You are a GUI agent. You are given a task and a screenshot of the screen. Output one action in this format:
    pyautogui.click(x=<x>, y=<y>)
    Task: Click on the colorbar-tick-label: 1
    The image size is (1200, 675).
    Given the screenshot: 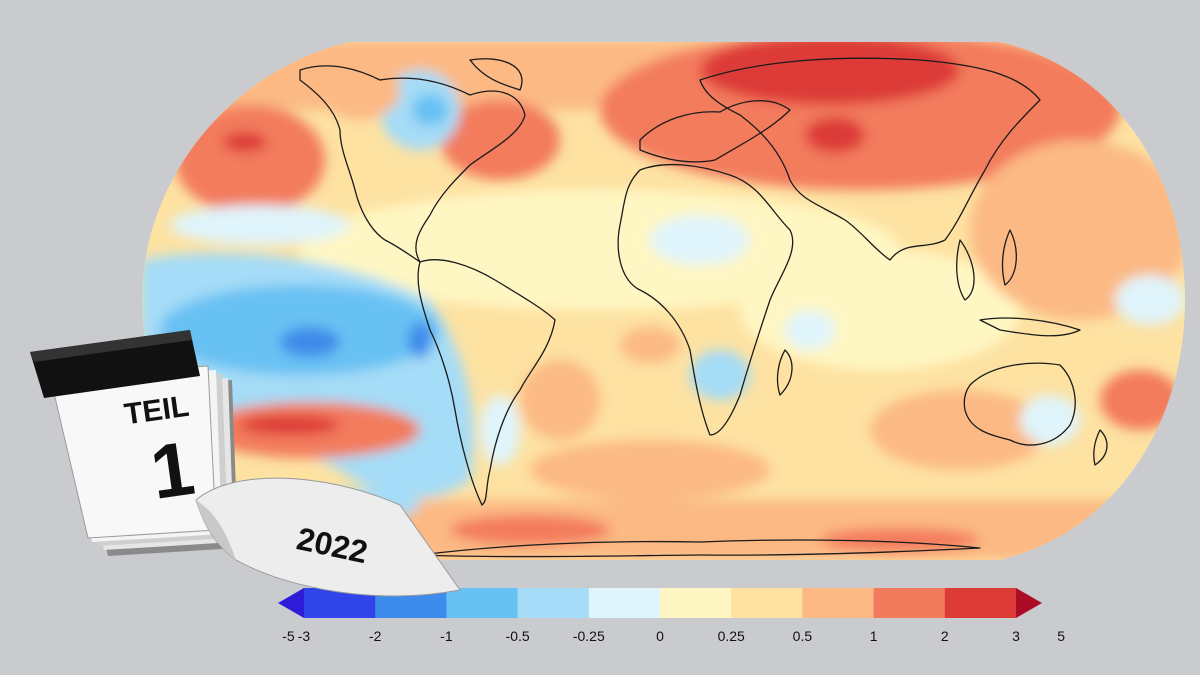 What is the action you would take?
    pyautogui.click(x=873, y=636)
    